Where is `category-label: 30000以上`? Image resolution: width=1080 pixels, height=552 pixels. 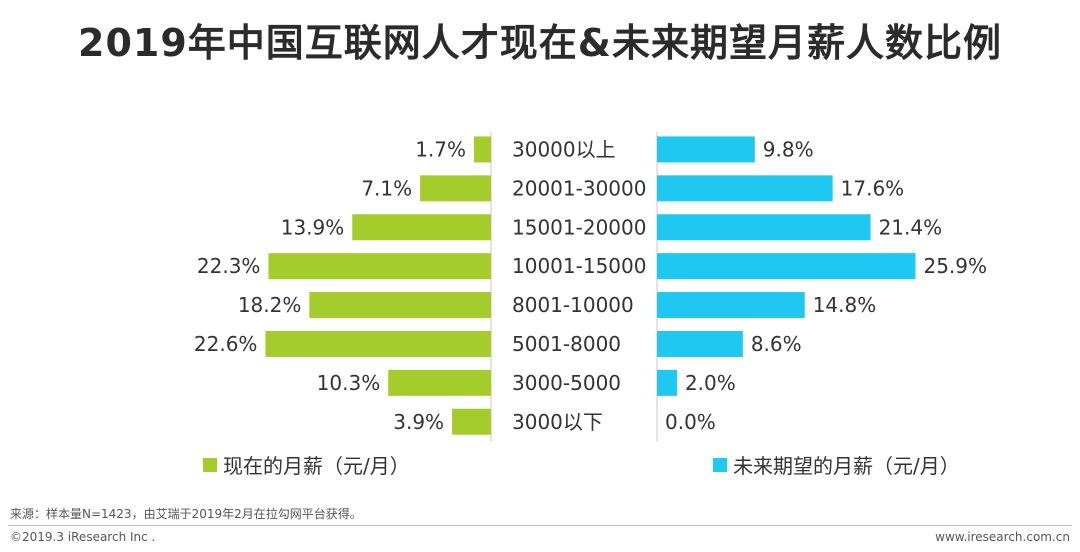 category-label: 30000以上 is located at coordinates (564, 149).